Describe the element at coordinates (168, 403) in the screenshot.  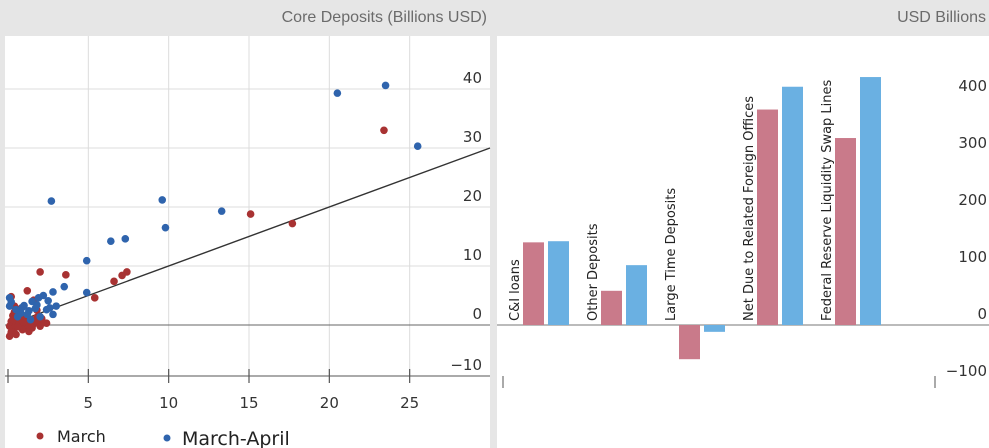
I see `x-tick-label: 10` at that location.